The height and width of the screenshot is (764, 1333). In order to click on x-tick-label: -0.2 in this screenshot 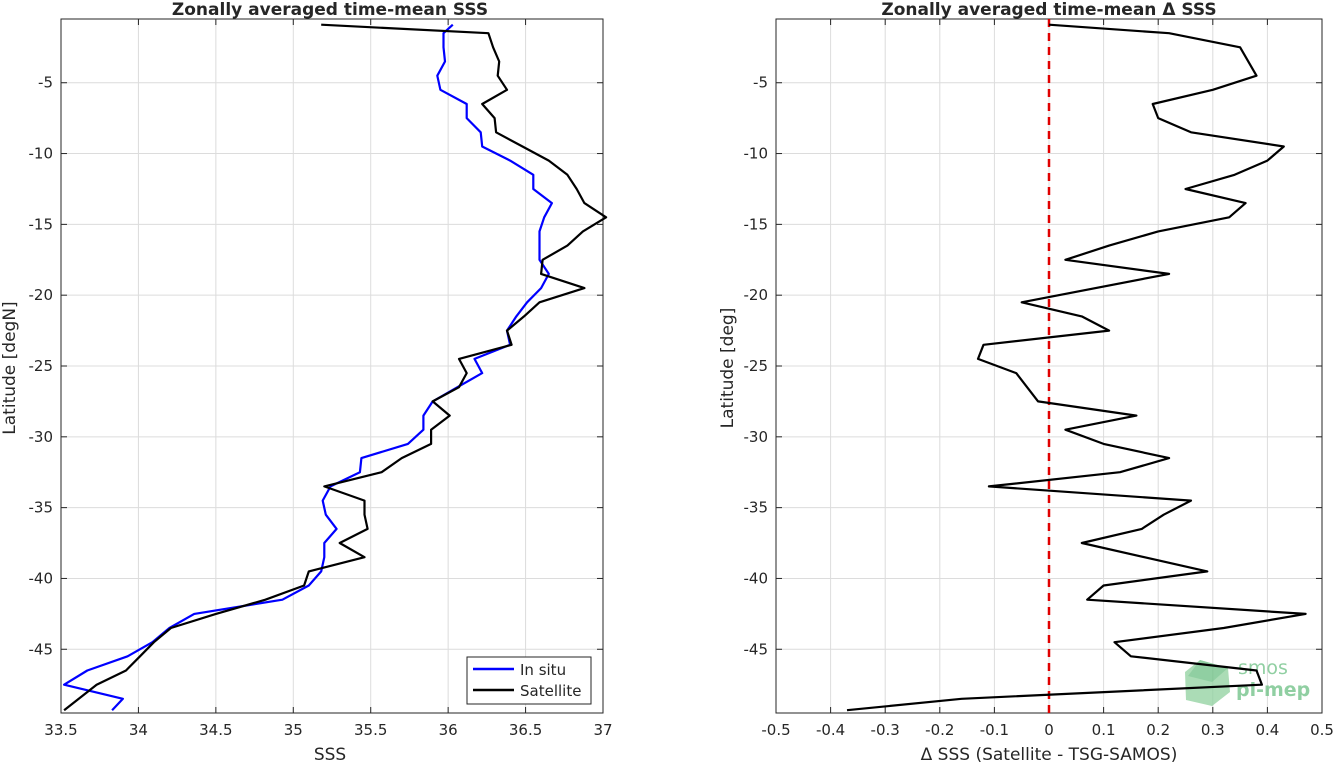, I will do `click(939, 730)`.